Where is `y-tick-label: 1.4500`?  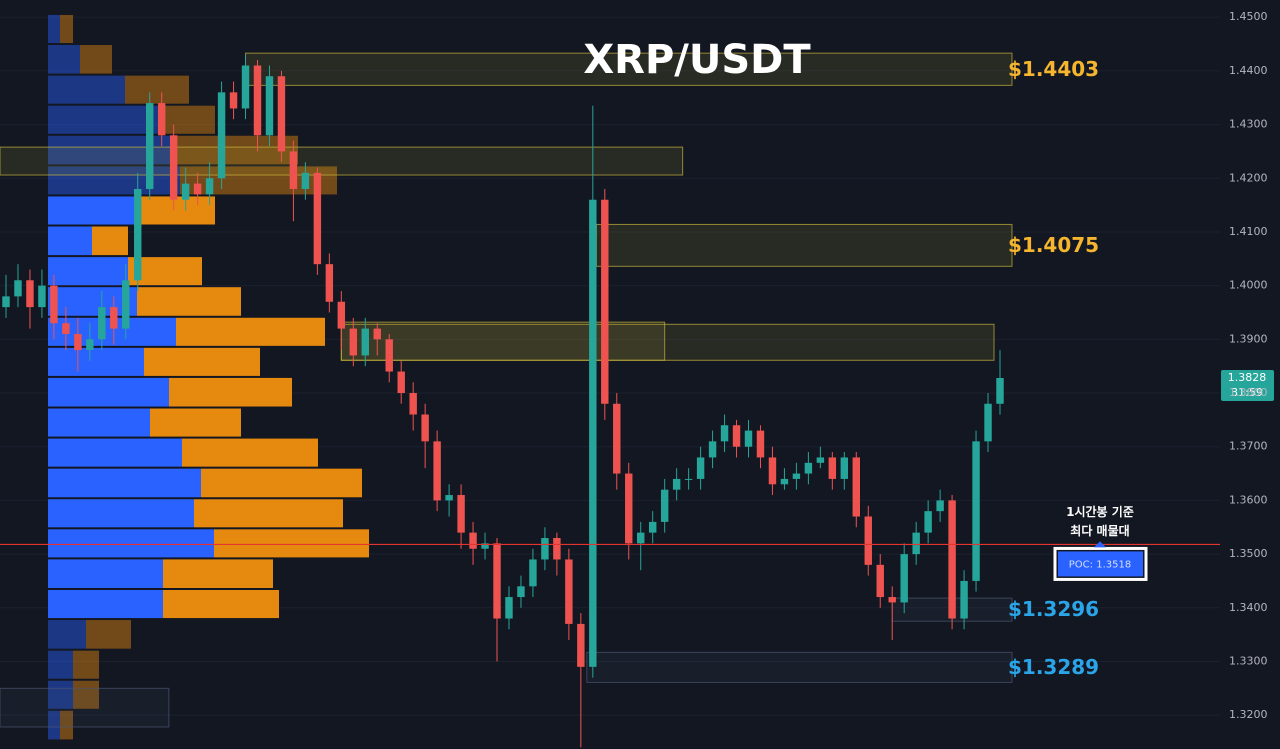
y-tick-label: 1.4500 is located at coordinates (1248, 16).